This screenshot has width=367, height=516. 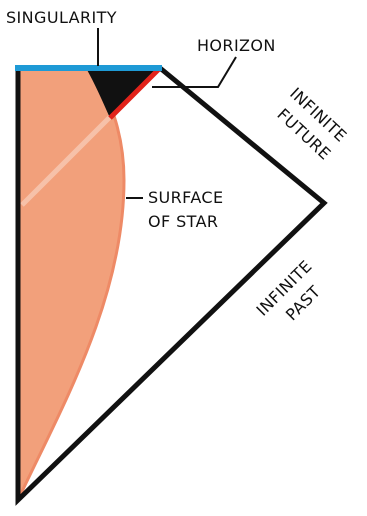 What do you see at coordinates (236, 45) in the screenshot?
I see `horizon-label: HORIZON` at bounding box center [236, 45].